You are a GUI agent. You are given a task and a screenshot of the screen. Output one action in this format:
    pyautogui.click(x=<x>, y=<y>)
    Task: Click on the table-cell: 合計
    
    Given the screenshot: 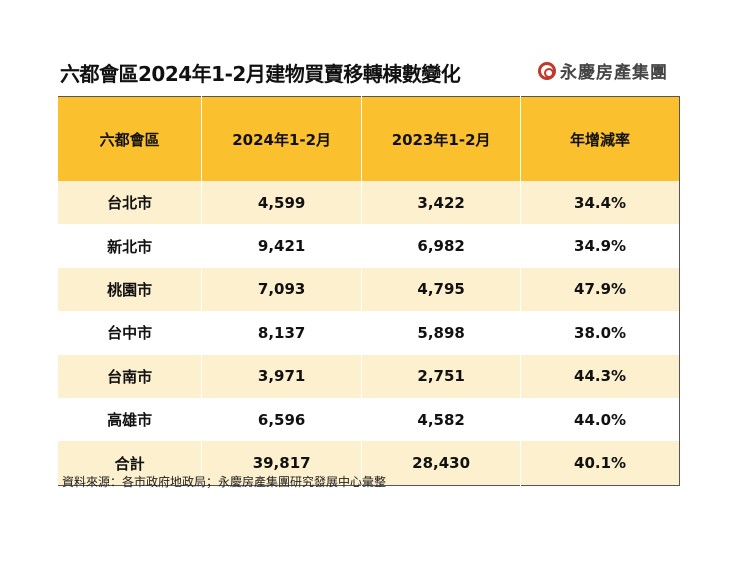 What is the action you would take?
    pyautogui.click(x=129, y=463)
    